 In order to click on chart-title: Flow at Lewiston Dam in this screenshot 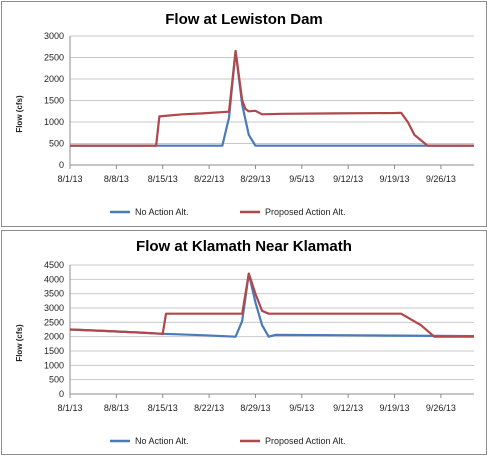, I will do `click(244, 19)`.